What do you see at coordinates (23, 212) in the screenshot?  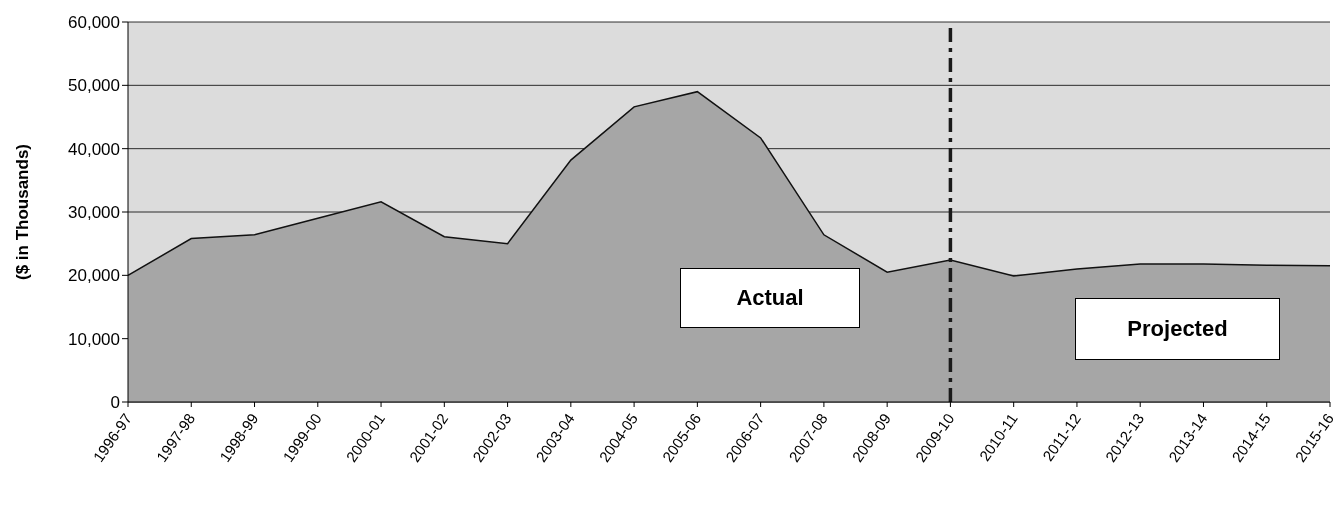 I see `y-axis-title: ($ in Thousands)` at bounding box center [23, 212].